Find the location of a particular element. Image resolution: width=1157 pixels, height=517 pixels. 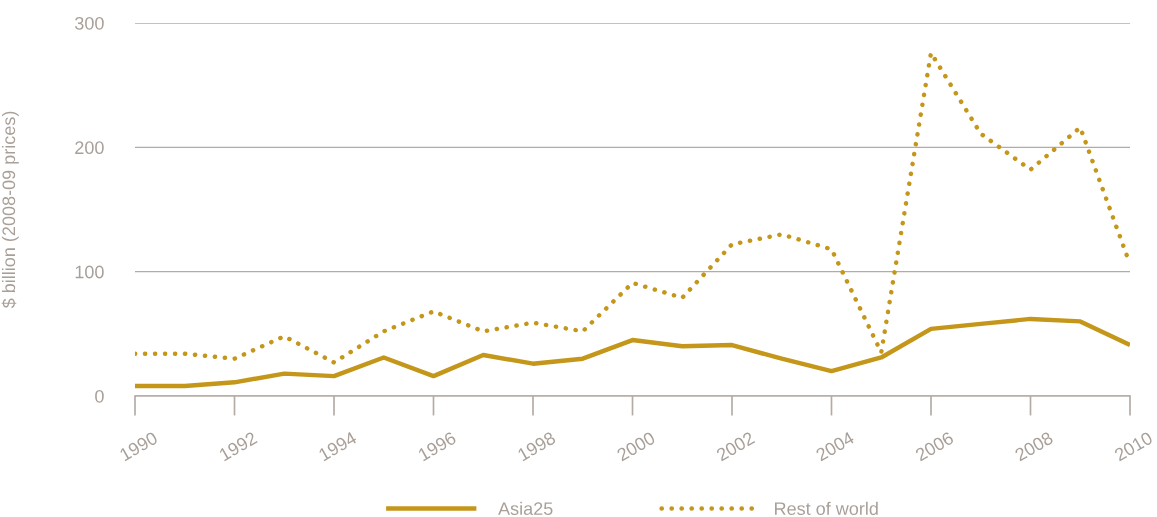

y-tick-label: 200 is located at coordinates (89, 148).